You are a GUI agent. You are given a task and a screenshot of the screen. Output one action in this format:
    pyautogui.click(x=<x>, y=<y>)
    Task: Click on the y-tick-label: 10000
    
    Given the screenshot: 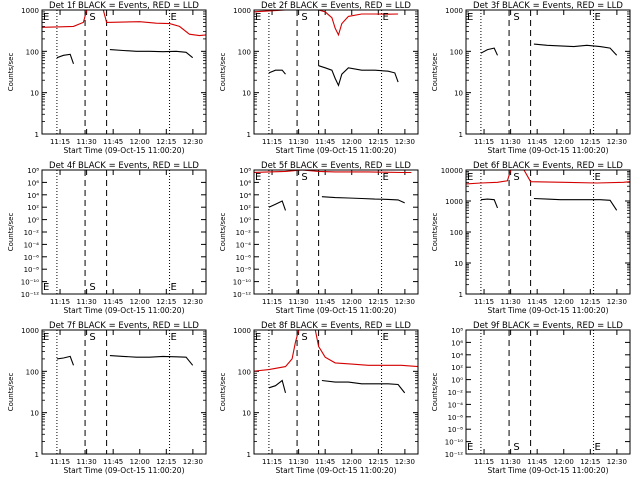 What is the action you would take?
    pyautogui.click(x=452, y=171)
    